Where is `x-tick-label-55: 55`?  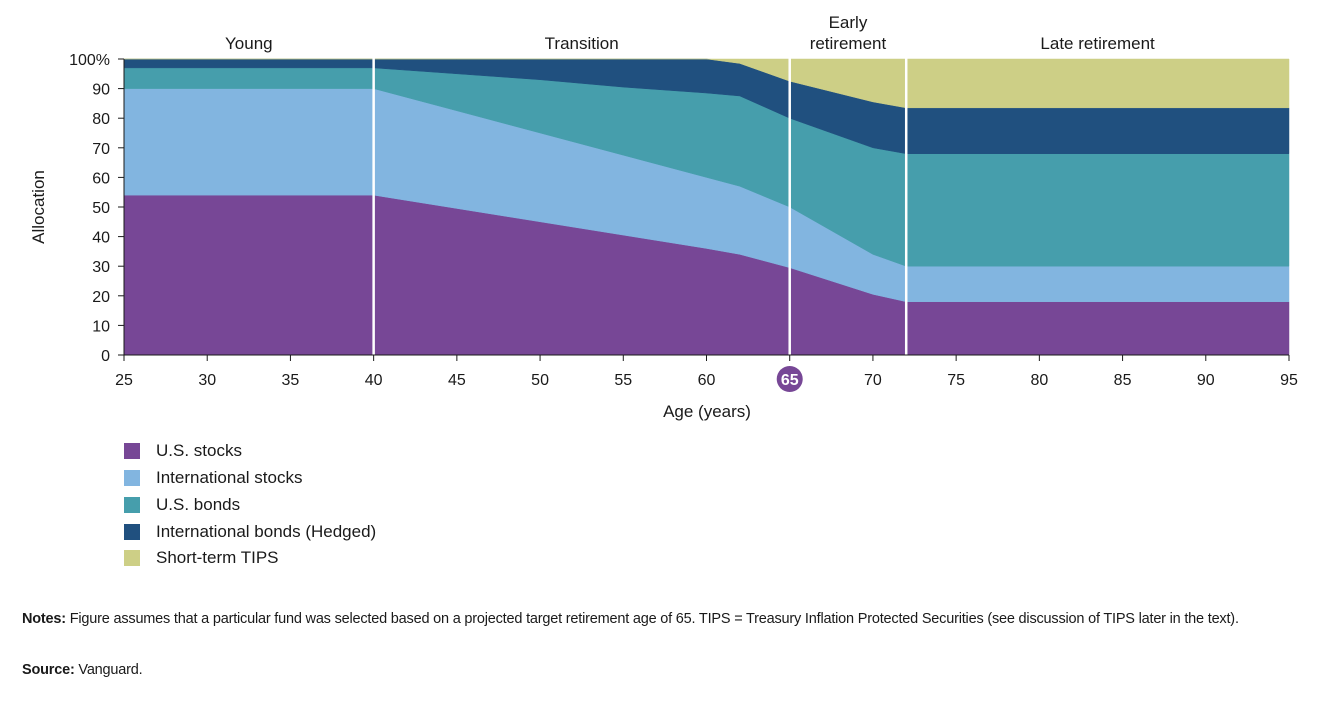
x-tick-label-55: 55 is located at coordinates (623, 380).